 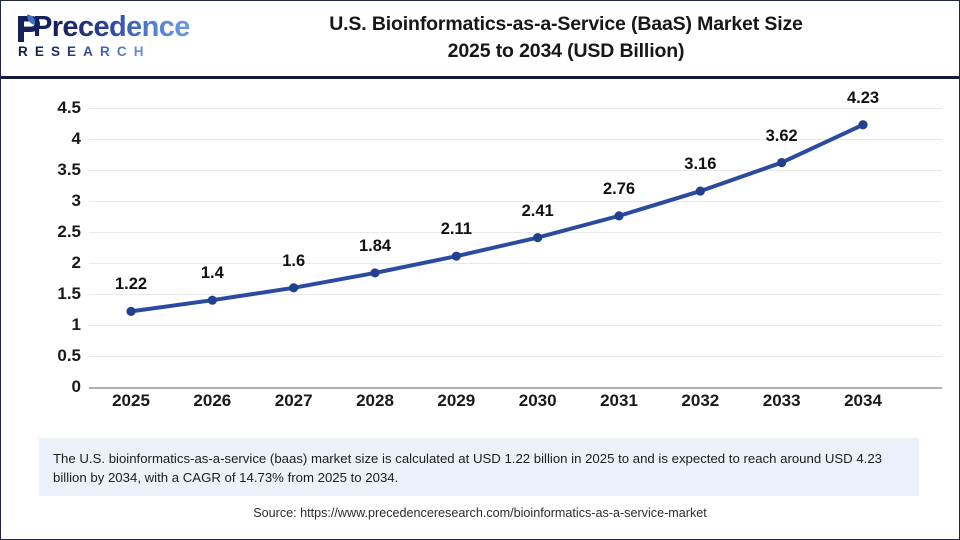 What do you see at coordinates (212, 400) in the screenshot?
I see `x-axis-tick-label: 2026` at bounding box center [212, 400].